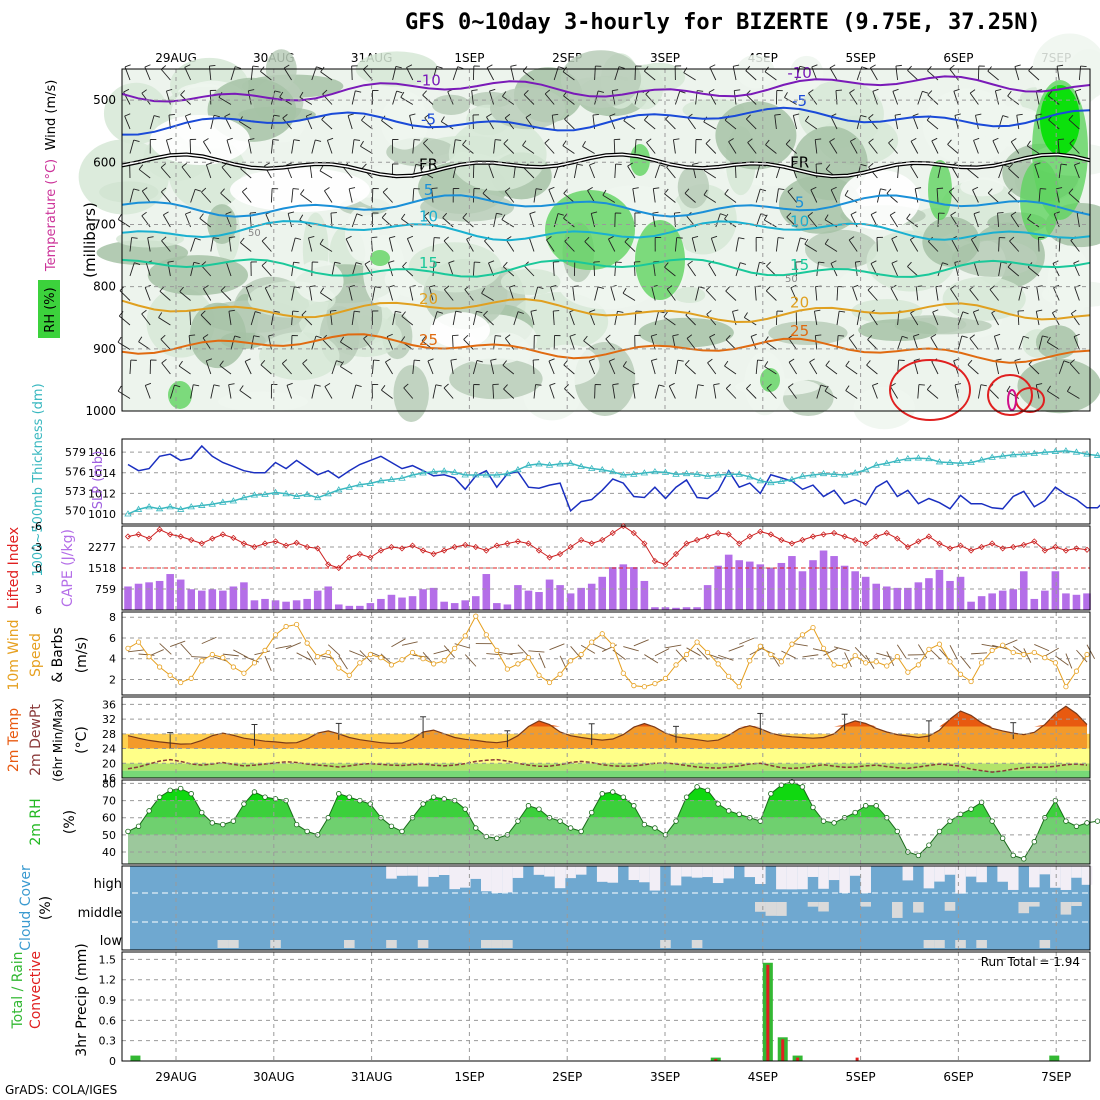 The height and width of the screenshot is (1100, 1100). What do you see at coordinates (46, 908) in the screenshot?
I see `cloud-unit-label: (%)` at bounding box center [46, 908].